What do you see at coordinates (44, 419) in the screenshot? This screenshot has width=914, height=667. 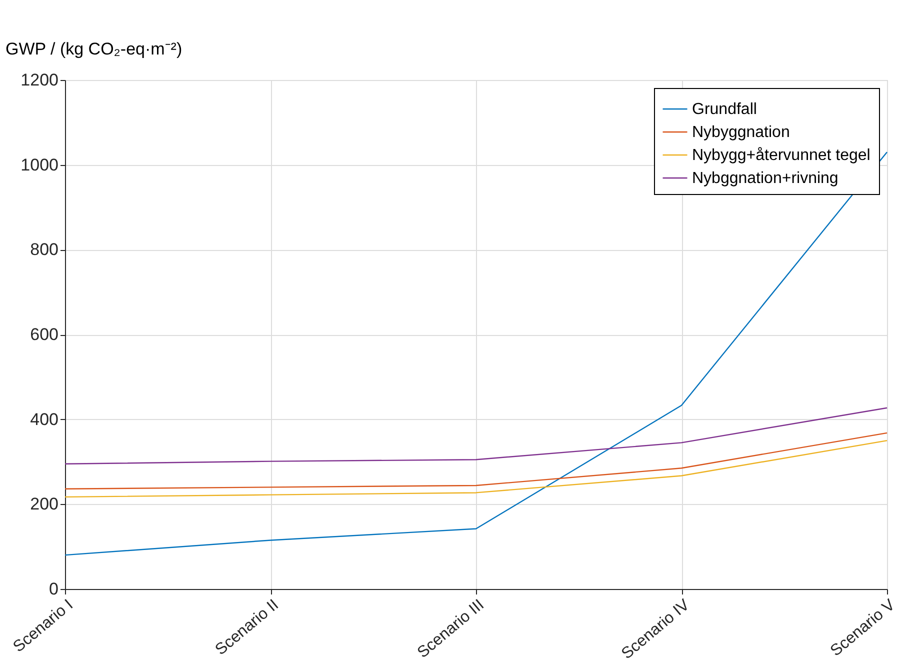 I see `y-tick-label: 400` at bounding box center [44, 419].